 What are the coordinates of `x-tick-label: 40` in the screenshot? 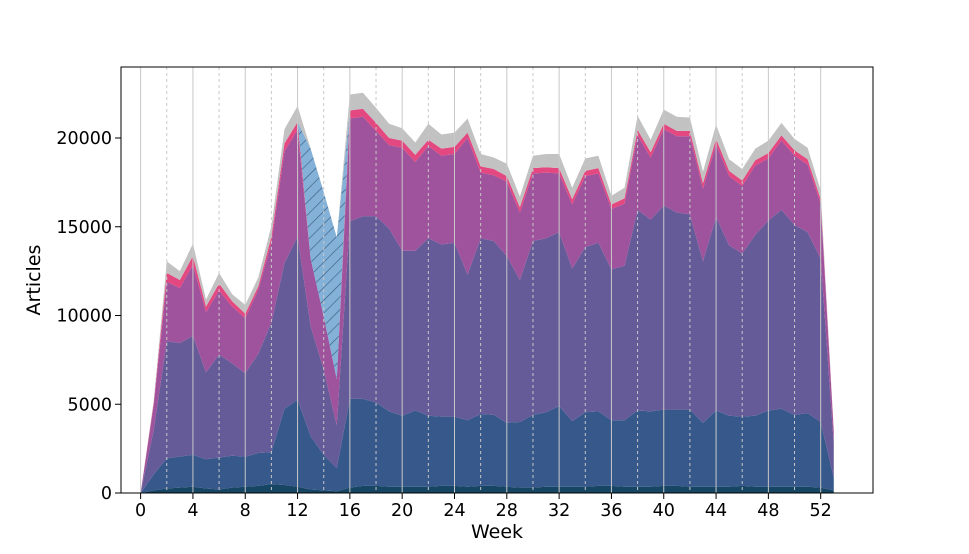 It's located at (664, 511).